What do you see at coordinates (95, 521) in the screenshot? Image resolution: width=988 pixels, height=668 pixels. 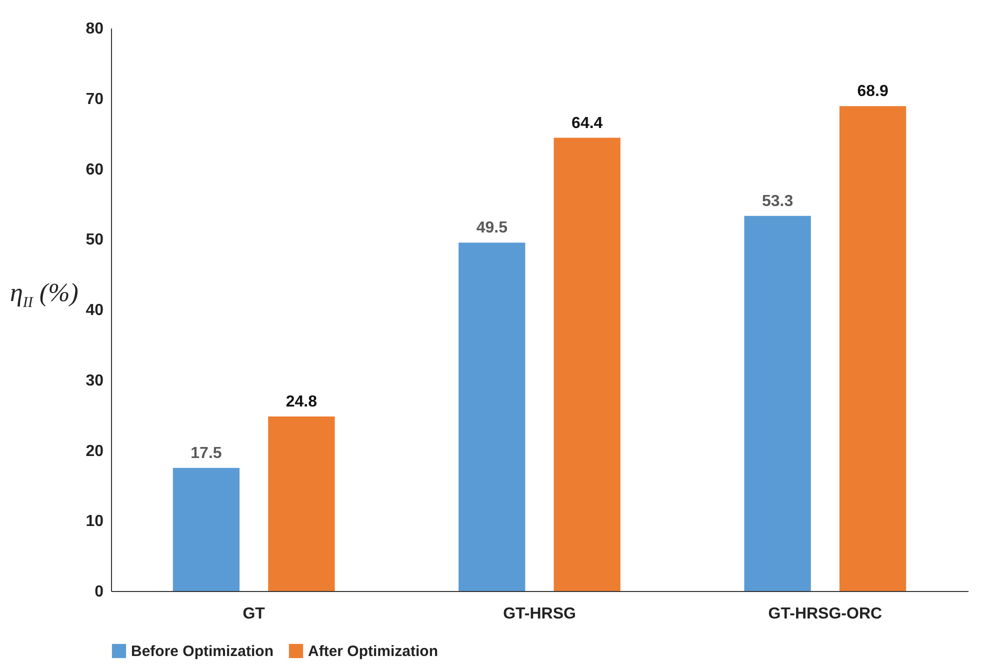 I see `y-tick-label: 10` at bounding box center [95, 521].